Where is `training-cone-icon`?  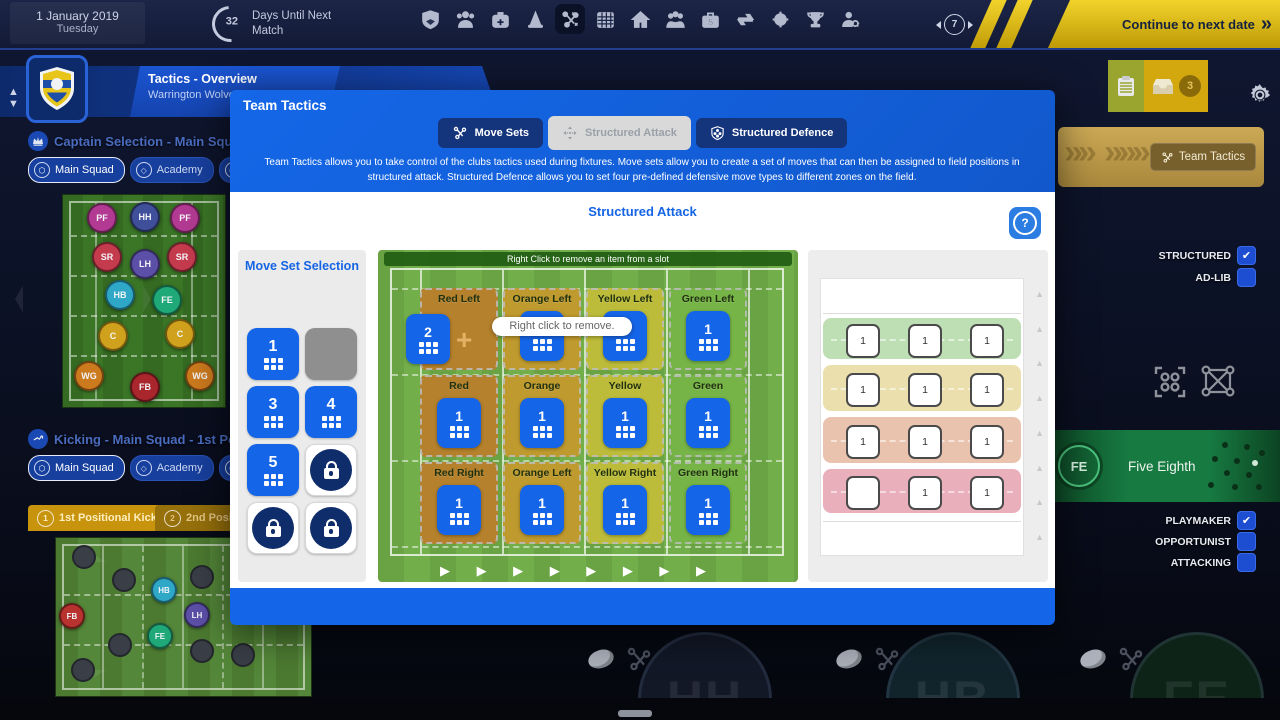
training-cone-icon is located at coordinates (535, 19).